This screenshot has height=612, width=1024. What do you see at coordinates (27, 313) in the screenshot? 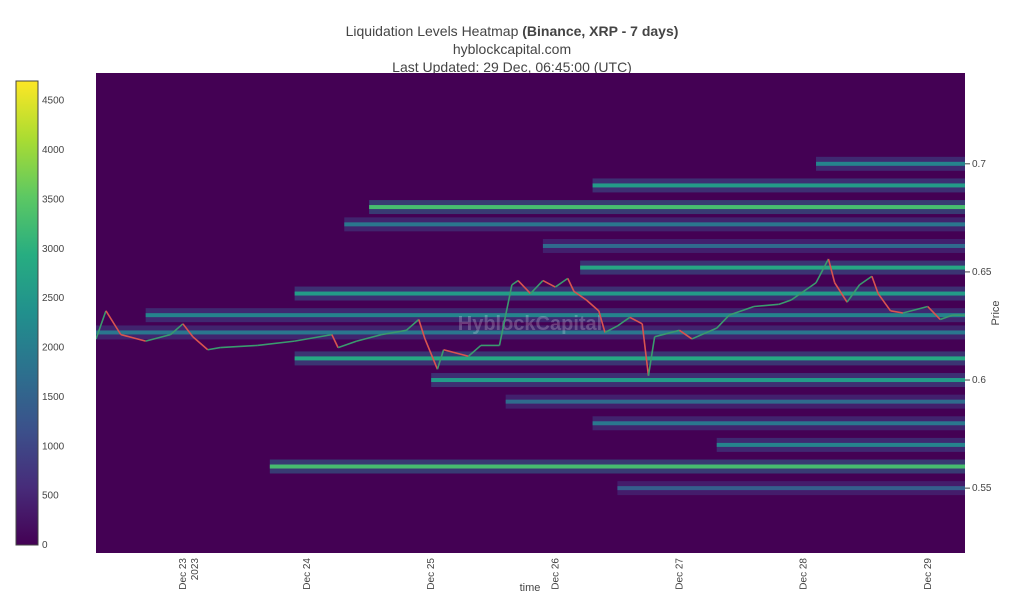
I see `colorbar-gradient` at bounding box center [27, 313].